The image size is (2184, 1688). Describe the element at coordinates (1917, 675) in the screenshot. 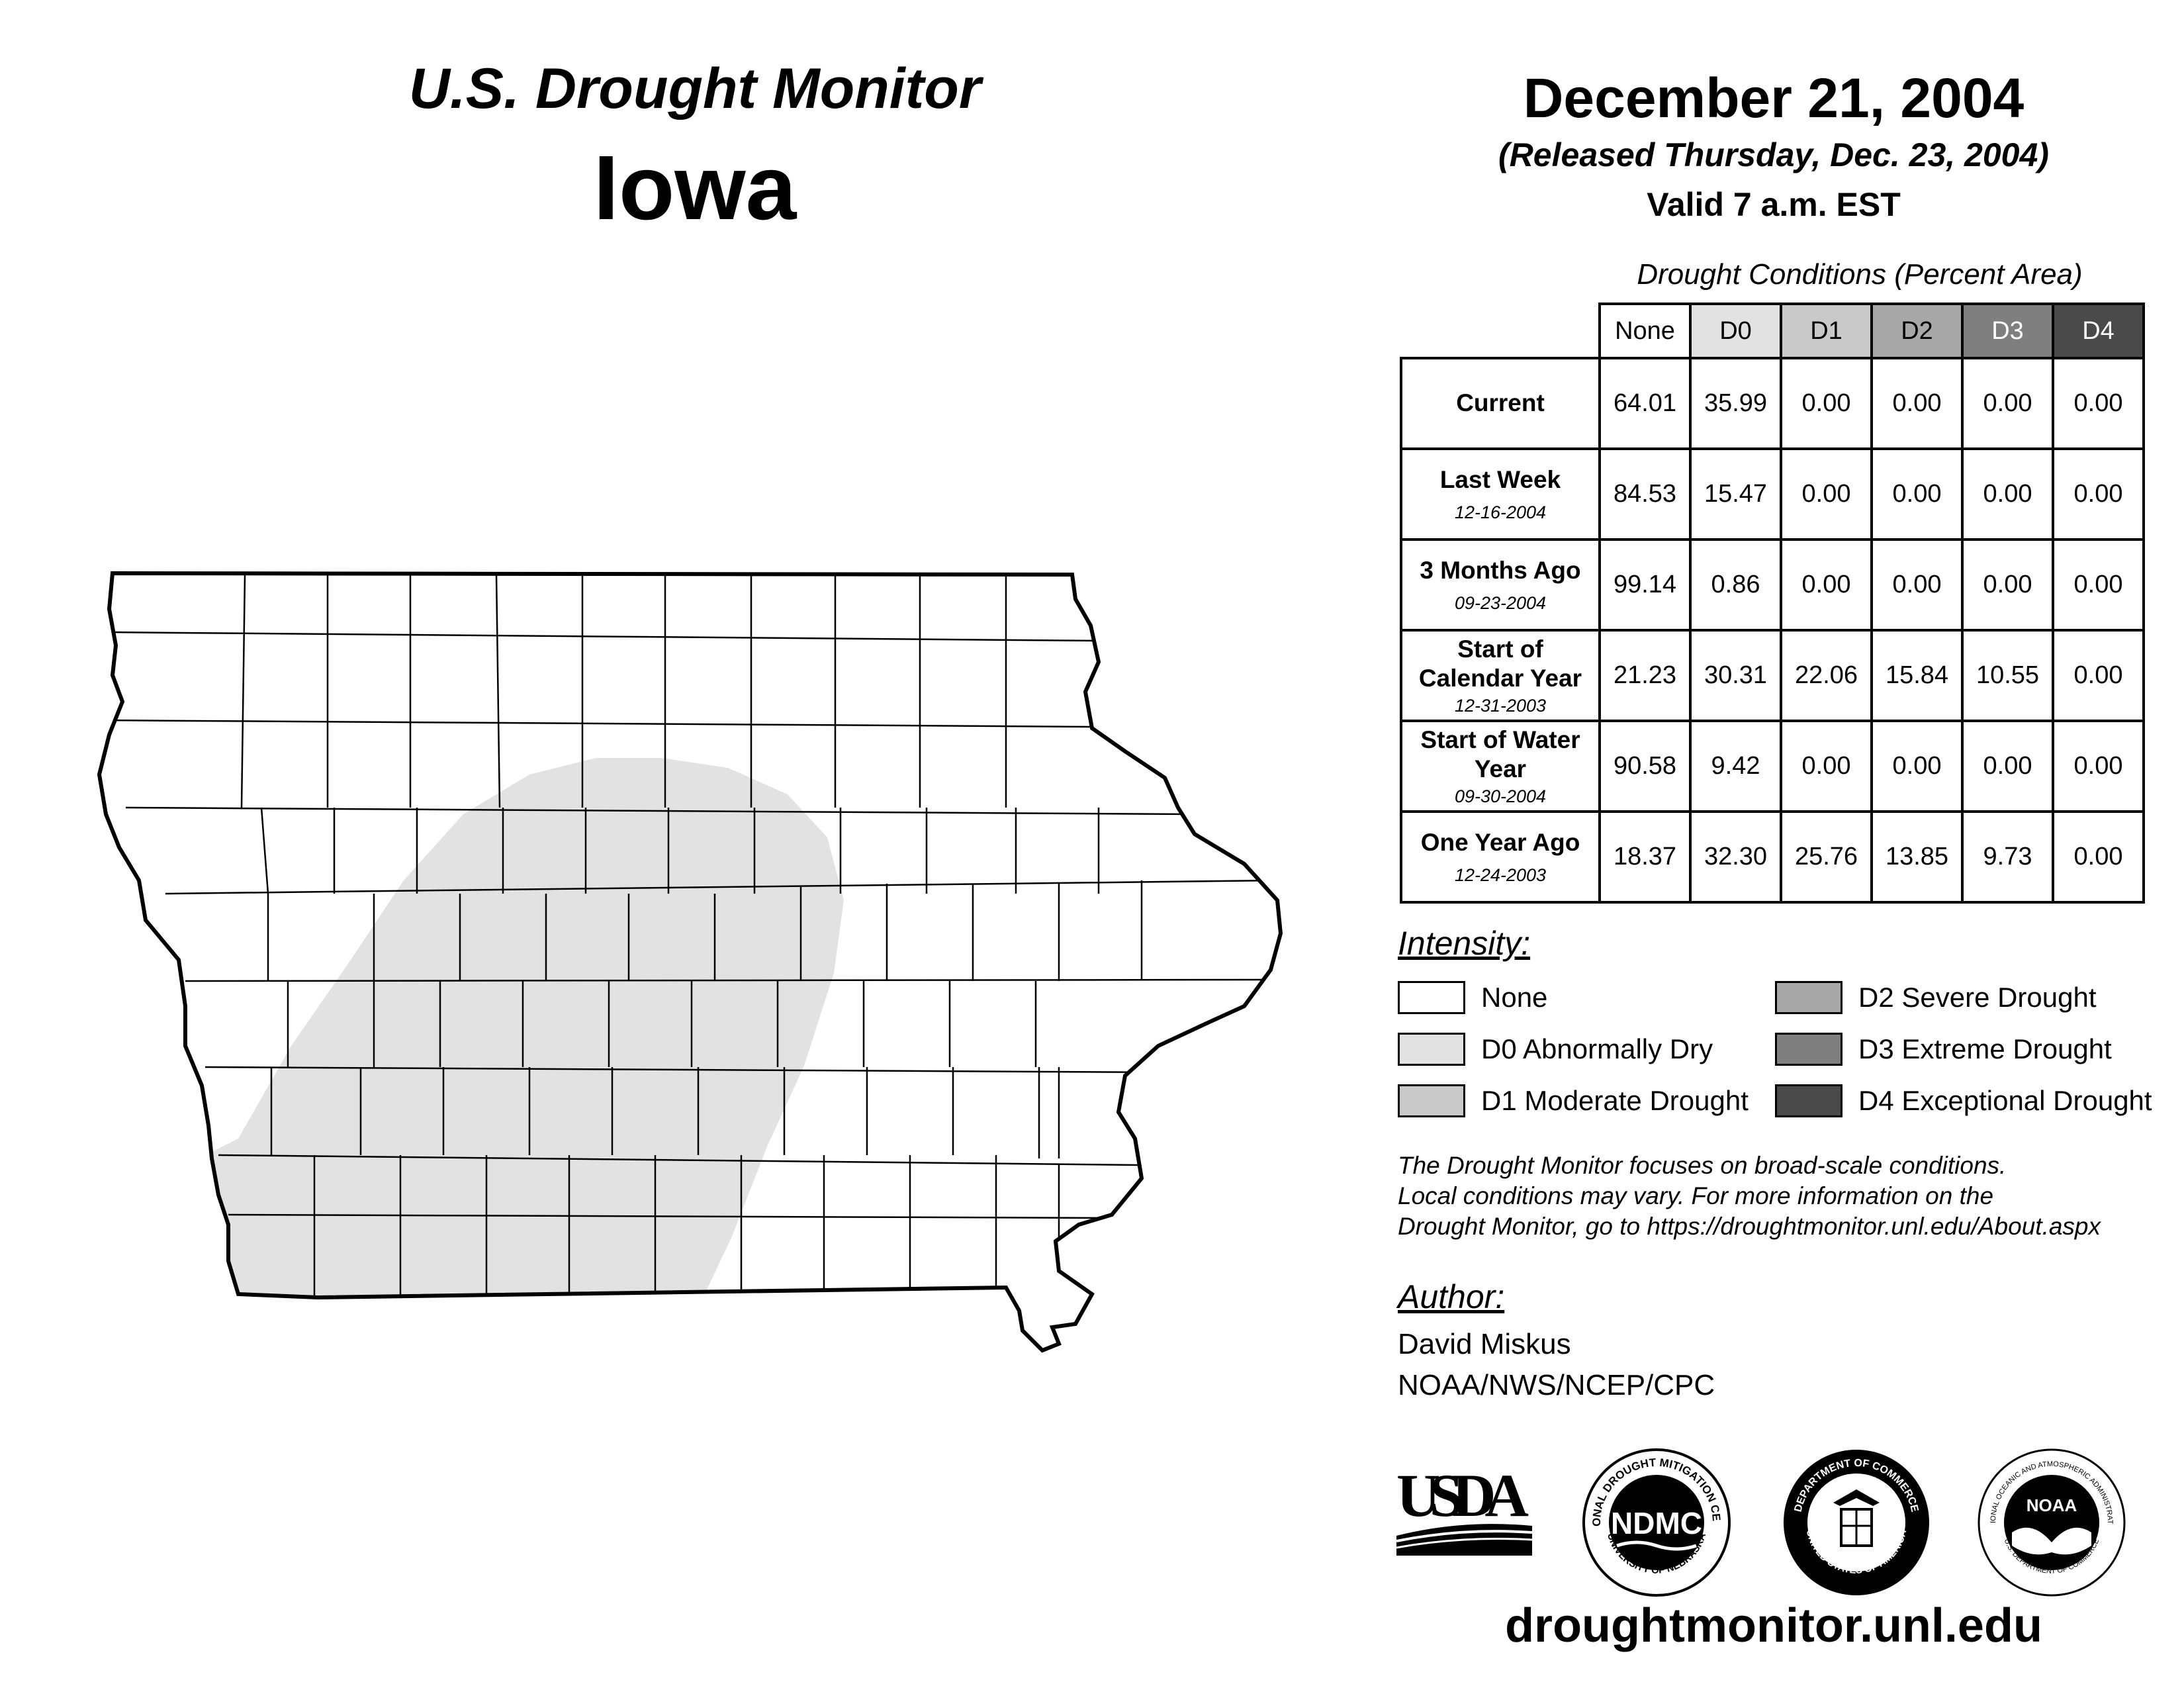

I see `table-cell: 15.84` at that location.